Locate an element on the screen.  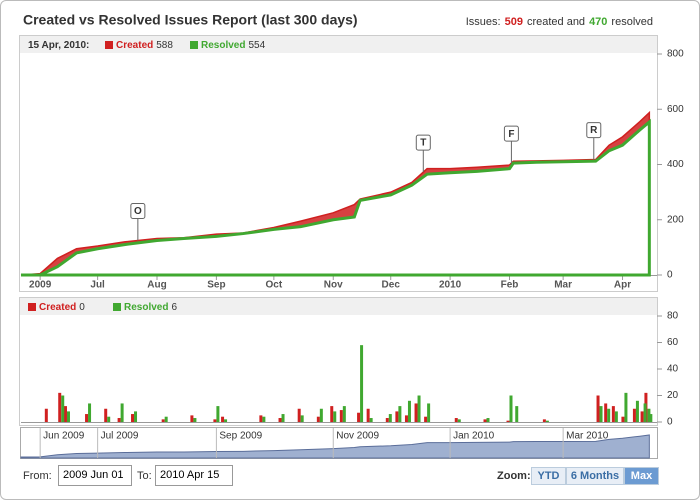
to-input: 2010 Apr 15 is located at coordinates (194, 475).